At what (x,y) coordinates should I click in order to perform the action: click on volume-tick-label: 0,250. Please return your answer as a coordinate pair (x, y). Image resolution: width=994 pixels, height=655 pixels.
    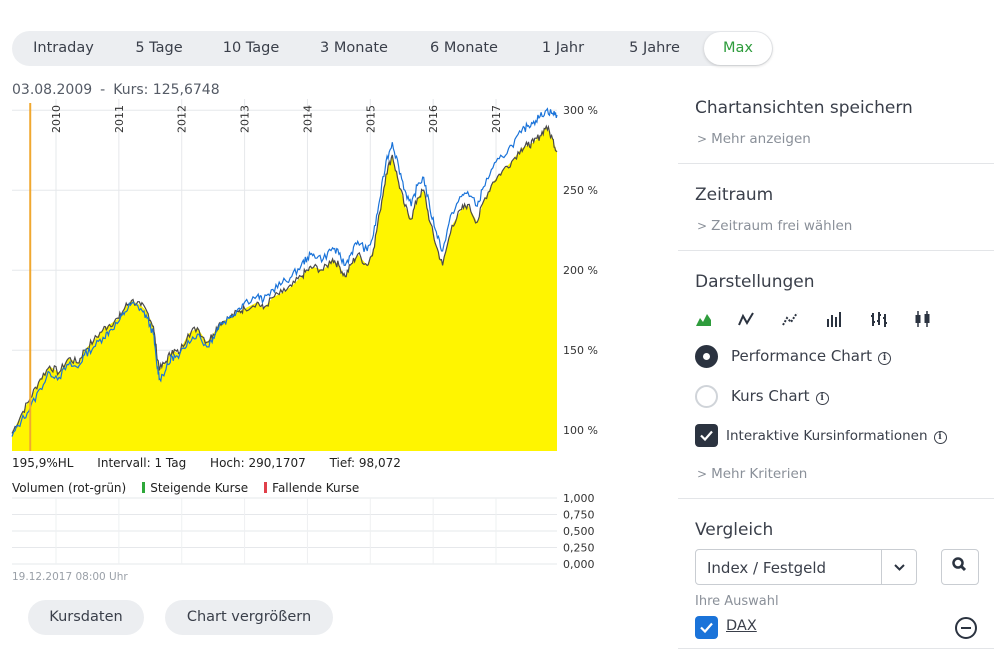
    Looking at the image, I should click on (579, 548).